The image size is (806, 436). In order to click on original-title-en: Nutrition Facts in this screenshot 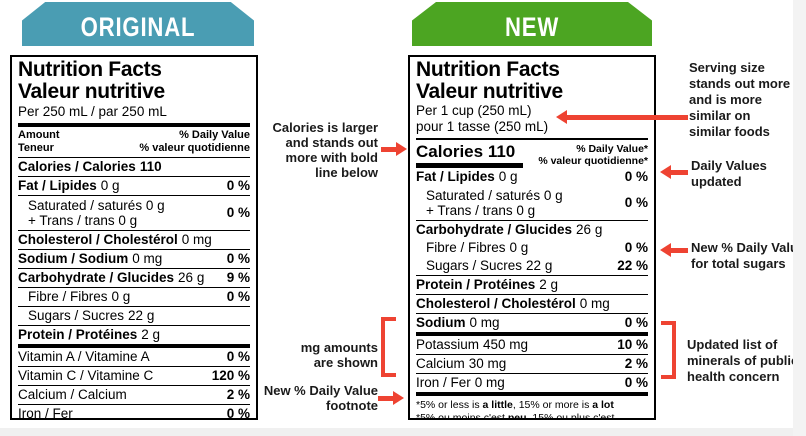, I will do `click(90, 69)`.